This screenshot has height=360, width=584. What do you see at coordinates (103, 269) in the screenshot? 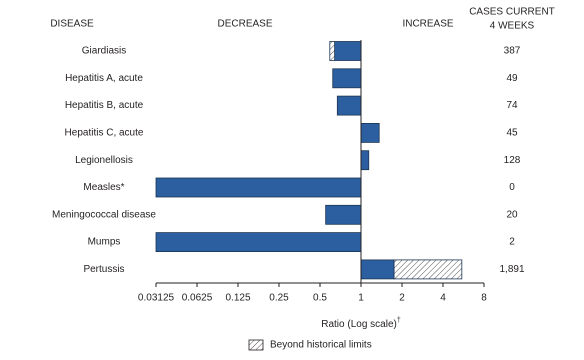
I see `category-label: Pertussis` at bounding box center [103, 269].